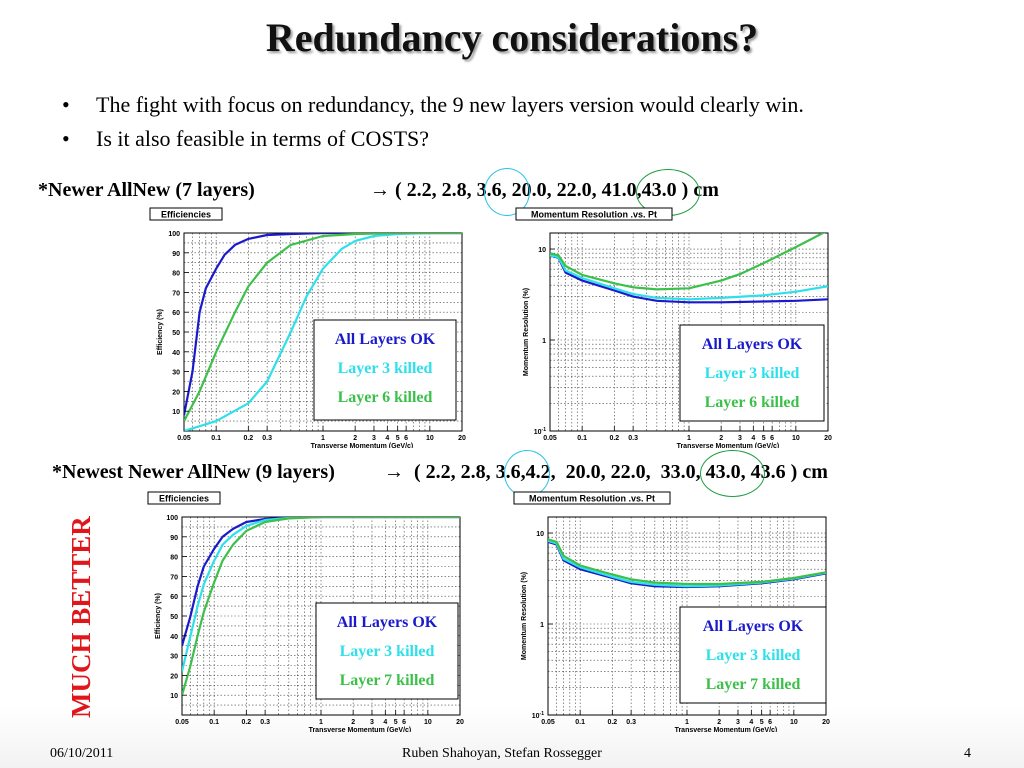 This screenshot has width=1024, height=768. I want to click on radius-layer7: 33.0,, so click(680, 472).